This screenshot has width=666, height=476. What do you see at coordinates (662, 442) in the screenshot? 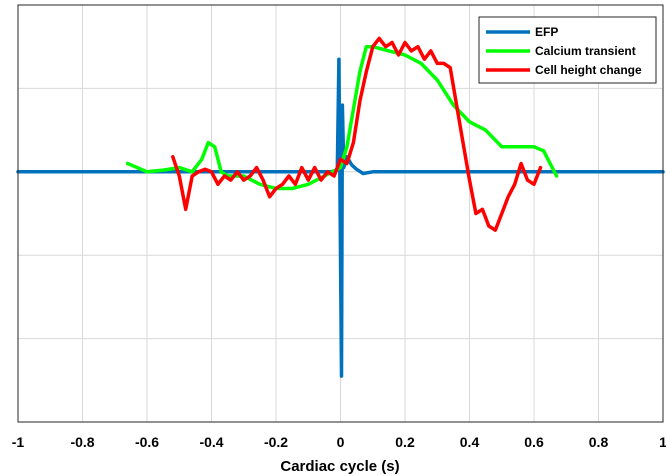
I see `x-tick-label: 1` at bounding box center [662, 442].